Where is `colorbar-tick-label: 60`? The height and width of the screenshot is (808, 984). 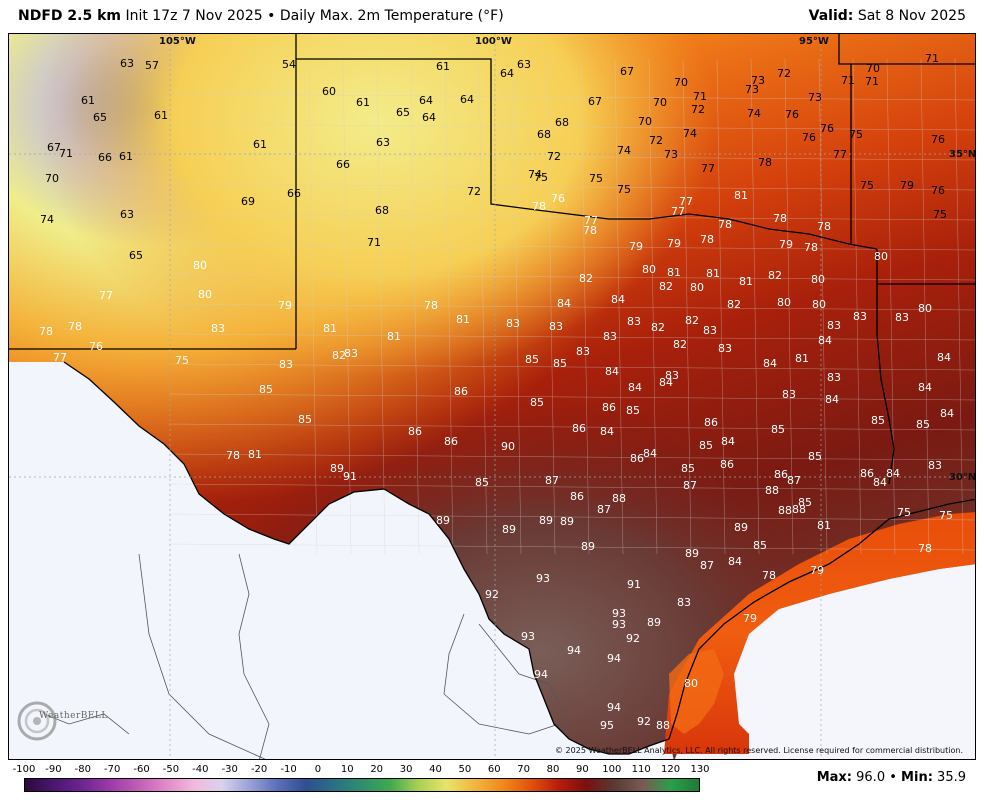
colorbar-tick-label: 60 is located at coordinates (494, 769).